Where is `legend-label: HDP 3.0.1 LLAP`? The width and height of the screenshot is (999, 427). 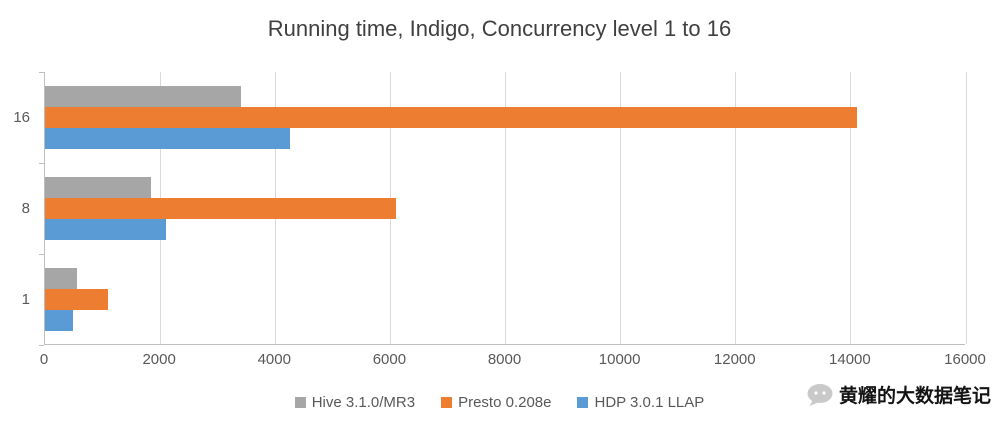
legend-label: HDP 3.0.1 LLAP is located at coordinates (649, 402).